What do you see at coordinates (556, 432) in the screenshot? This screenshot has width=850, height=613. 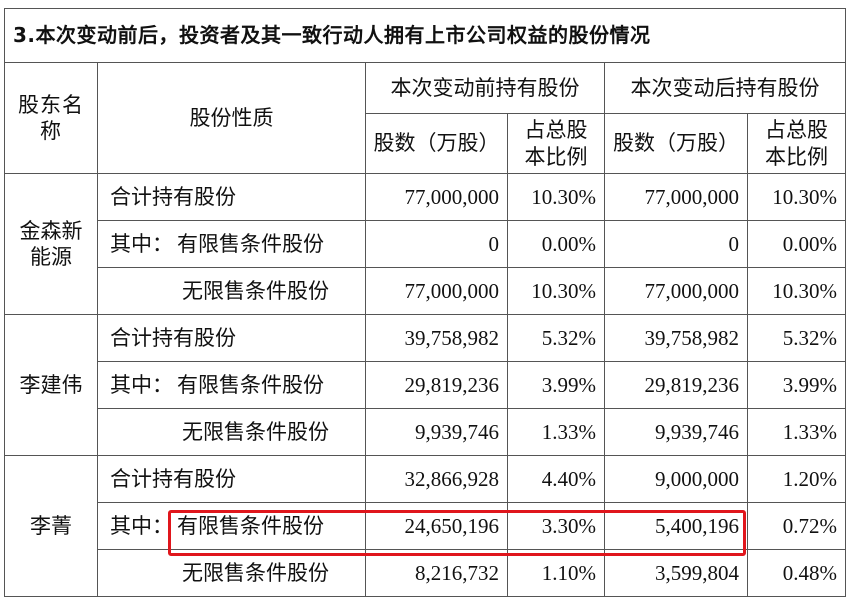 I see `before-ratio: 1.33%` at bounding box center [556, 432].